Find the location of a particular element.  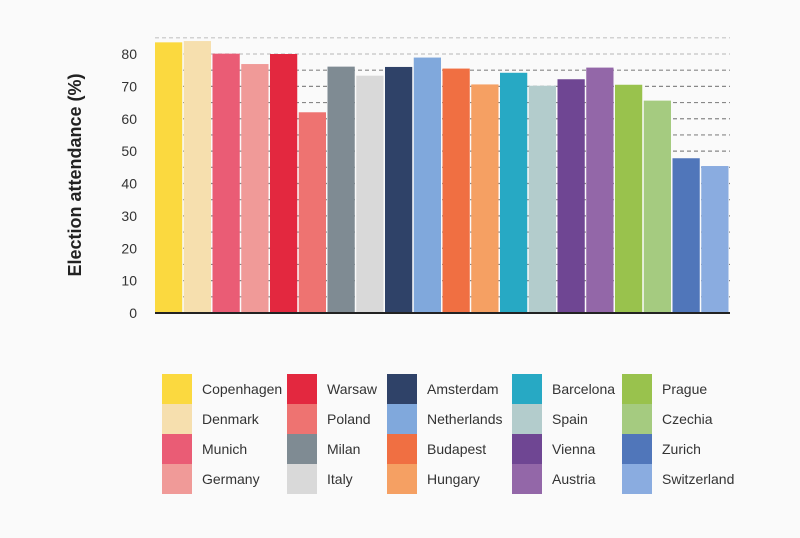

legend-label: Czechia is located at coordinates (687, 419).